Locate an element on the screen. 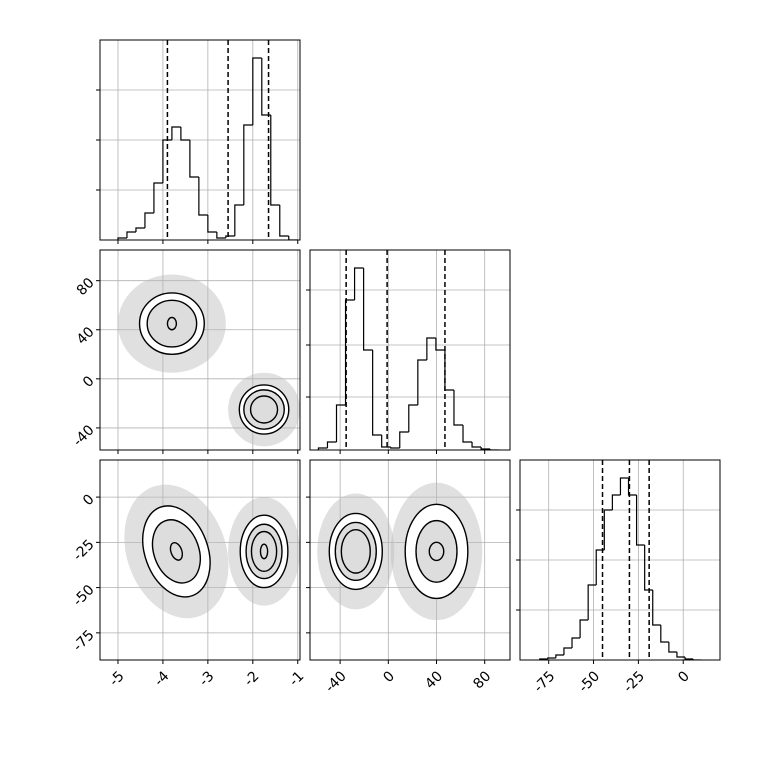 The image size is (760, 760). x-tick-label: -75 is located at coordinates (544, 681).